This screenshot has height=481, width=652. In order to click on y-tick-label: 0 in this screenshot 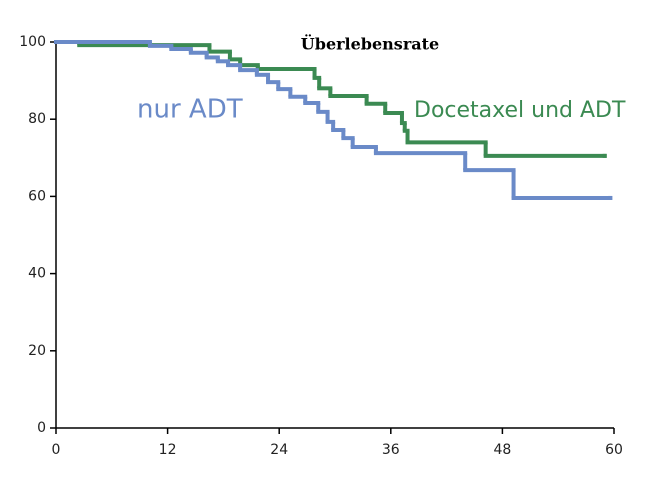, I will do `click(41, 428)`.